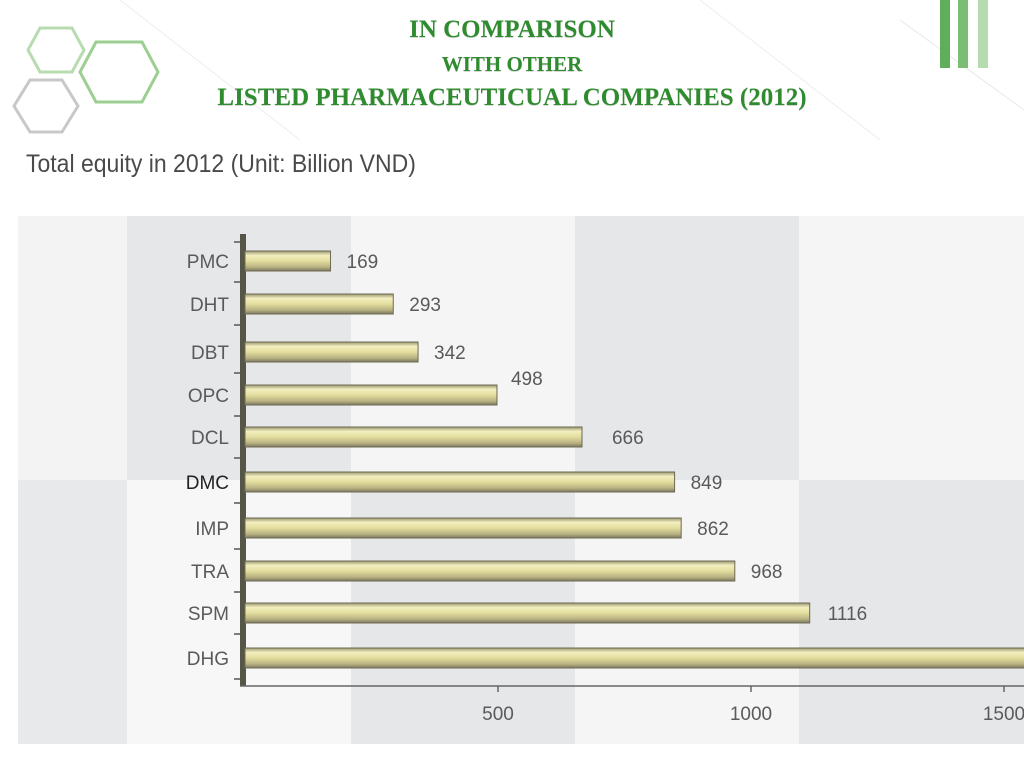 This screenshot has width=1024, height=768. I want to click on value-label: 968, so click(767, 572).